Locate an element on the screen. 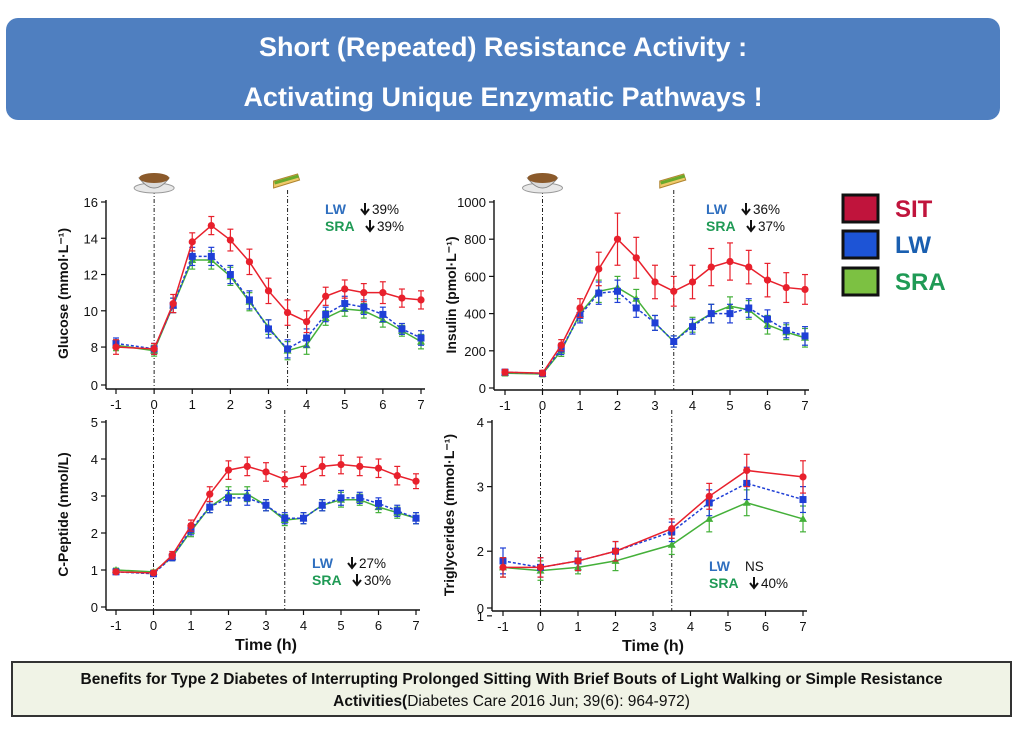 The image size is (1024, 732). x-tick-label: -1 is located at coordinates (505, 405).